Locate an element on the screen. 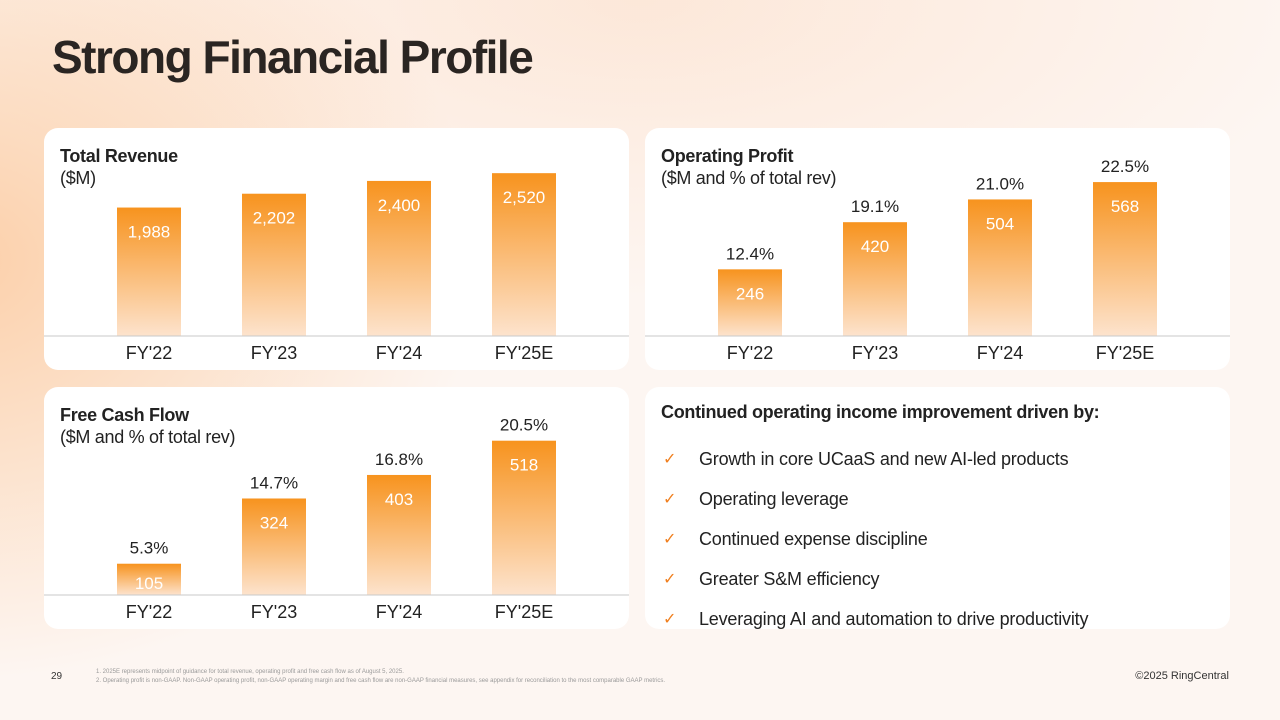  percent-label: 12.4% is located at coordinates (750, 253).